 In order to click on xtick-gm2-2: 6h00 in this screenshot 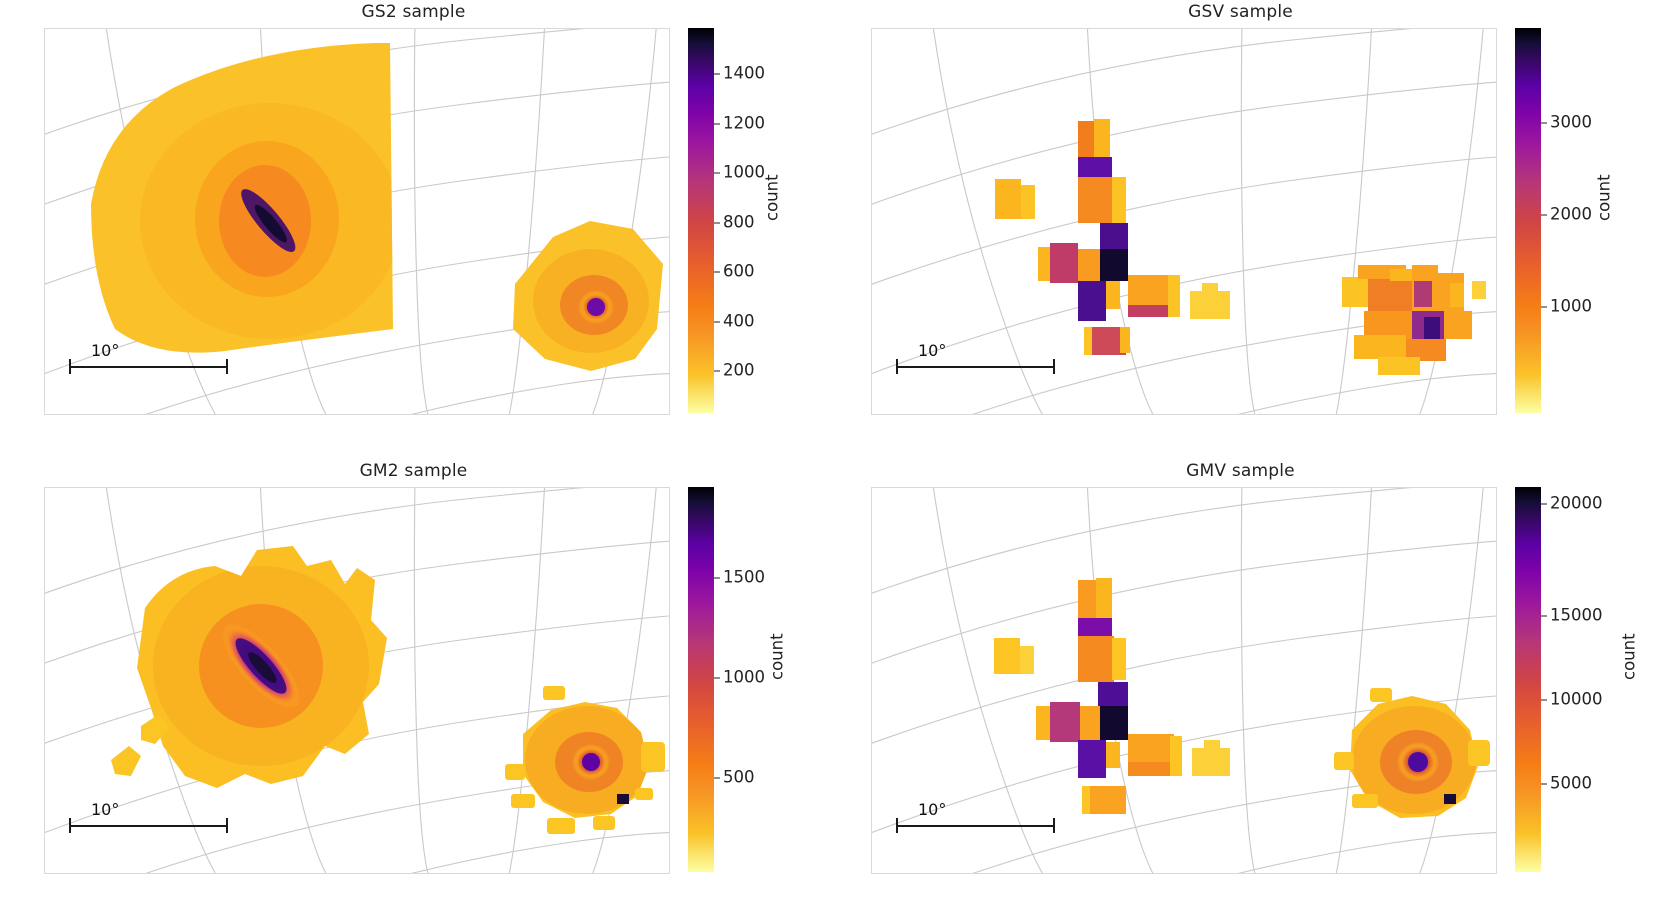, I will do `click(322, 873)`.